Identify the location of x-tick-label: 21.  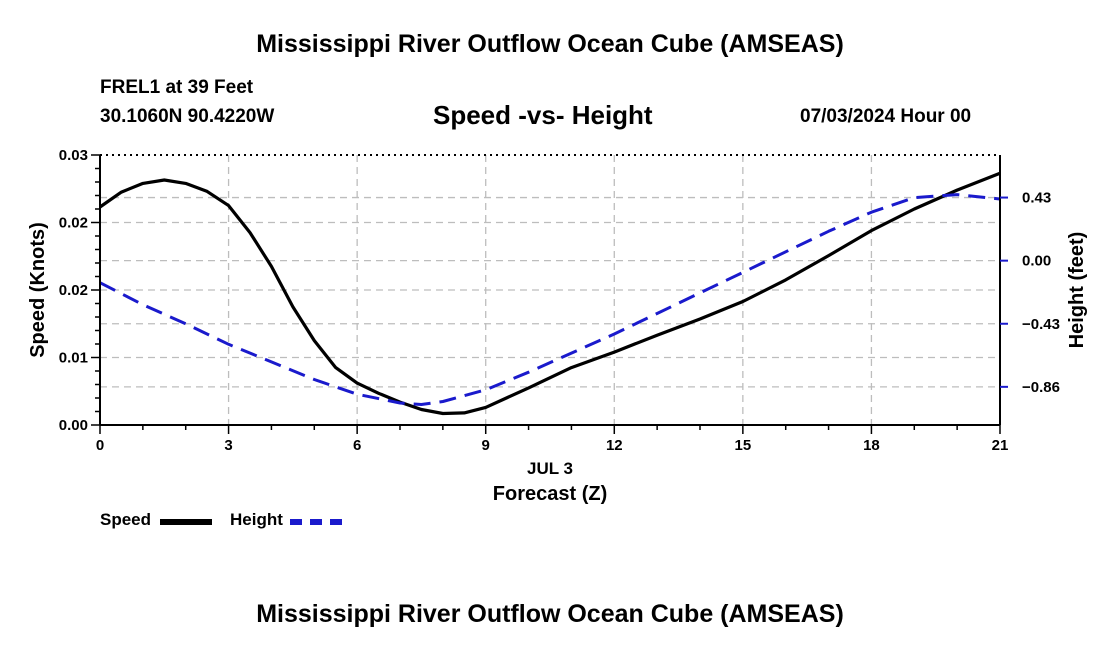
(1000, 445).